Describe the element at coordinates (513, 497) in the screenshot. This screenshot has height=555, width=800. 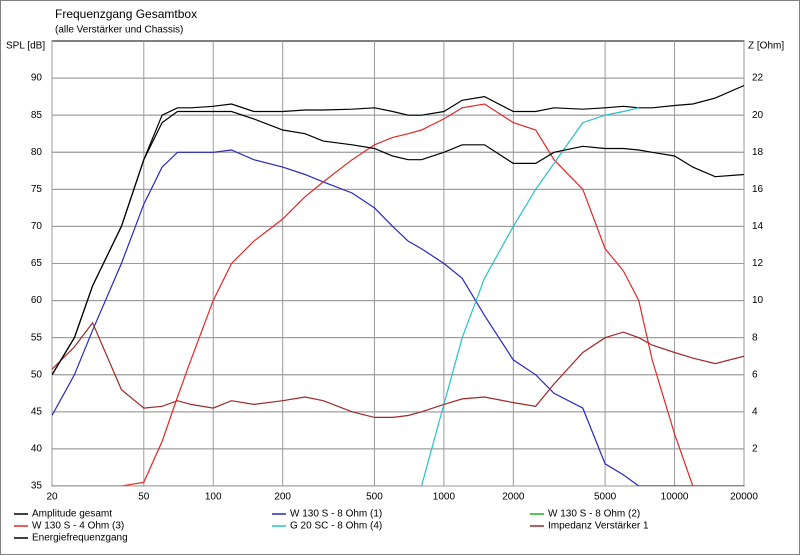
I see `x-tick-label: 2000` at that location.